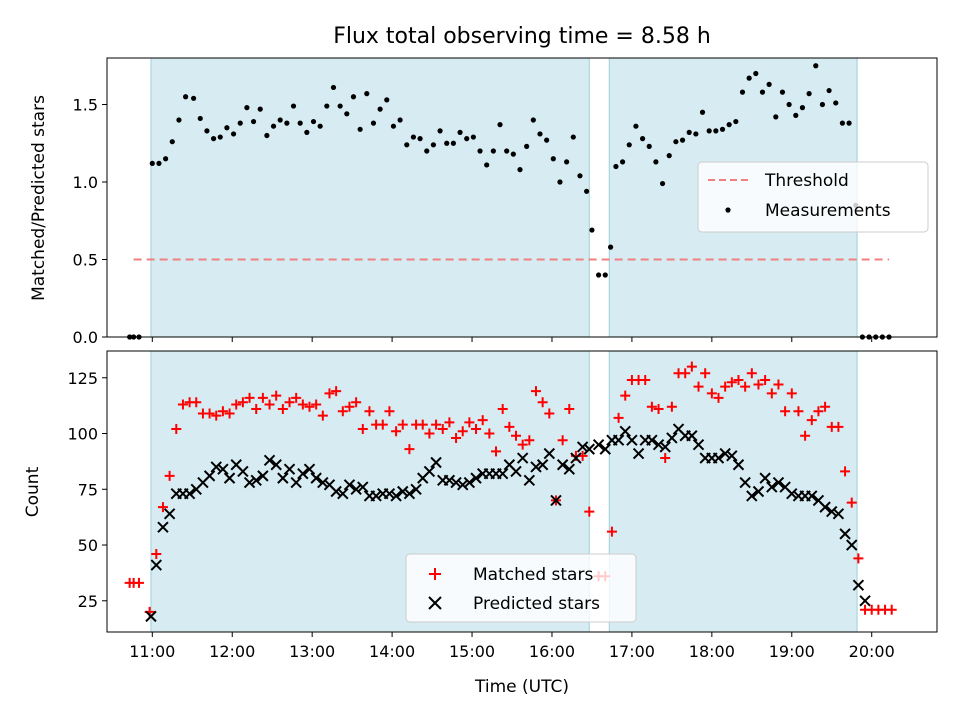 The height and width of the screenshot is (720, 960). What do you see at coordinates (435, 574) in the screenshot?
I see `legend-matched-swatch` at bounding box center [435, 574].